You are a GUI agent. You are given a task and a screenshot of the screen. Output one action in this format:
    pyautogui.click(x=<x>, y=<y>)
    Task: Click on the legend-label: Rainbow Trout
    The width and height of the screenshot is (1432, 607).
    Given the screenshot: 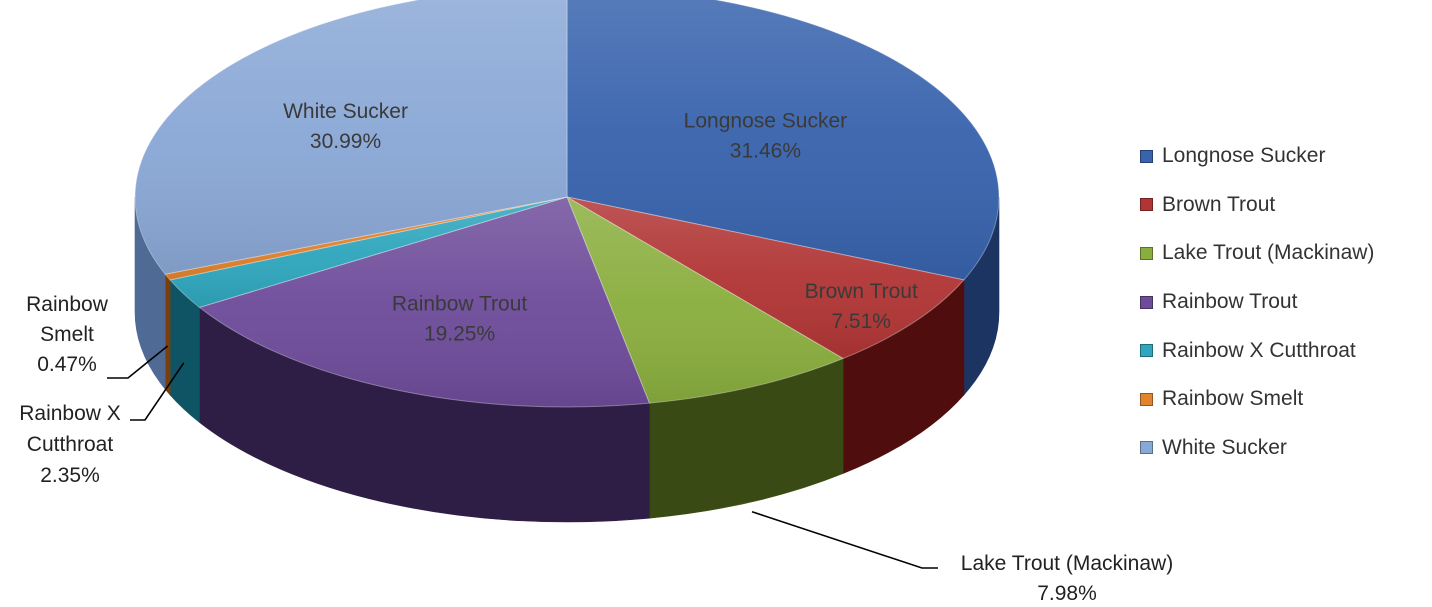 What is the action you would take?
    pyautogui.click(x=1230, y=302)
    